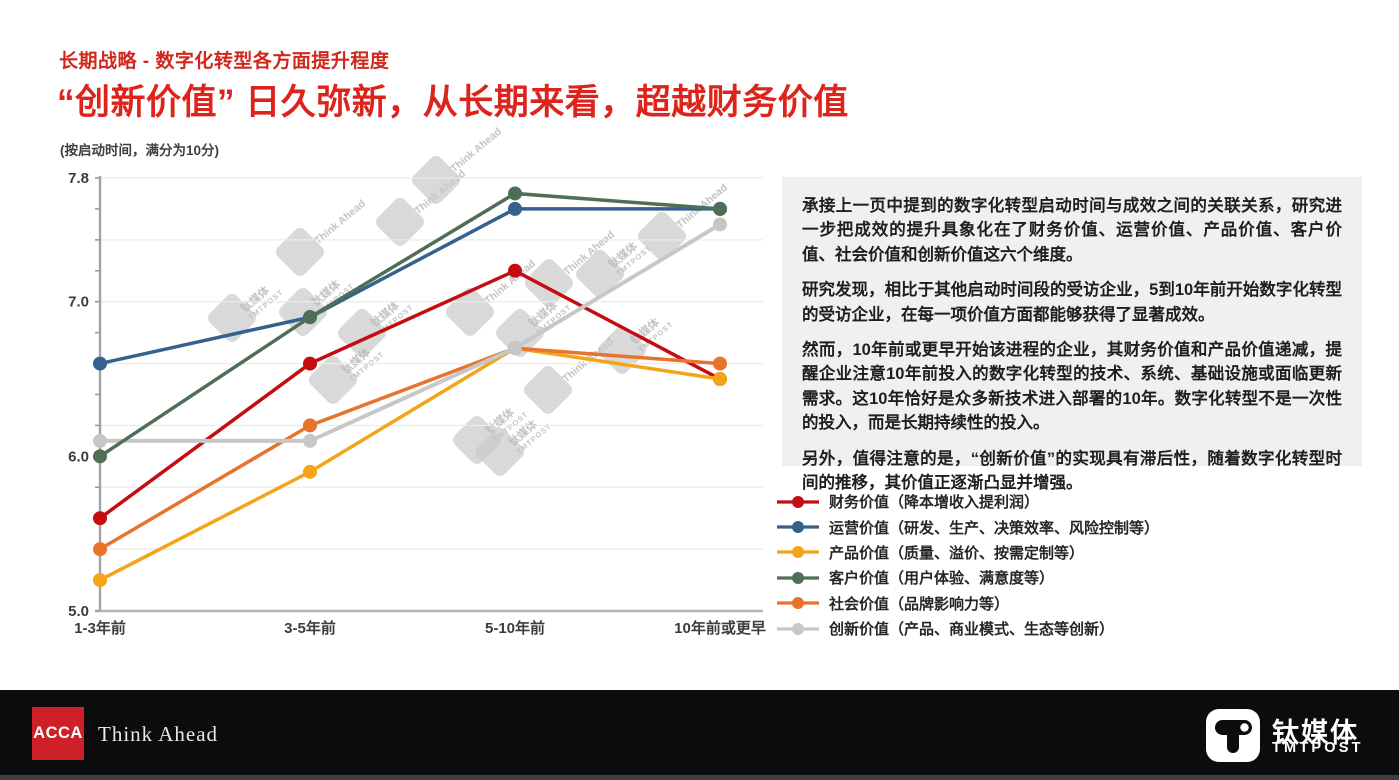 The height and width of the screenshot is (780, 1399). Describe the element at coordinates (78, 611) in the screenshot. I see `y-tick-label: 5.0` at that location.